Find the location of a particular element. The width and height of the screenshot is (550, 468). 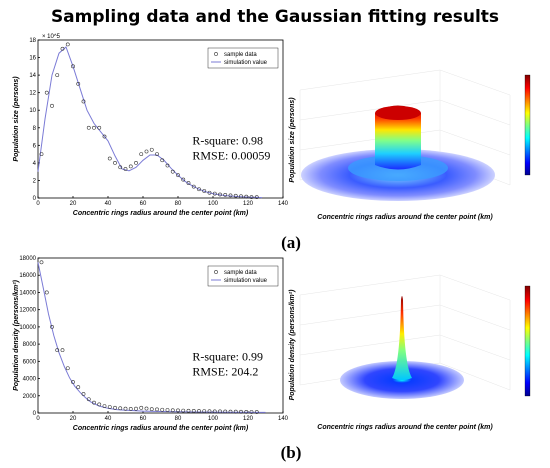

y-tick-label: 8 is located at coordinates (35, 129).